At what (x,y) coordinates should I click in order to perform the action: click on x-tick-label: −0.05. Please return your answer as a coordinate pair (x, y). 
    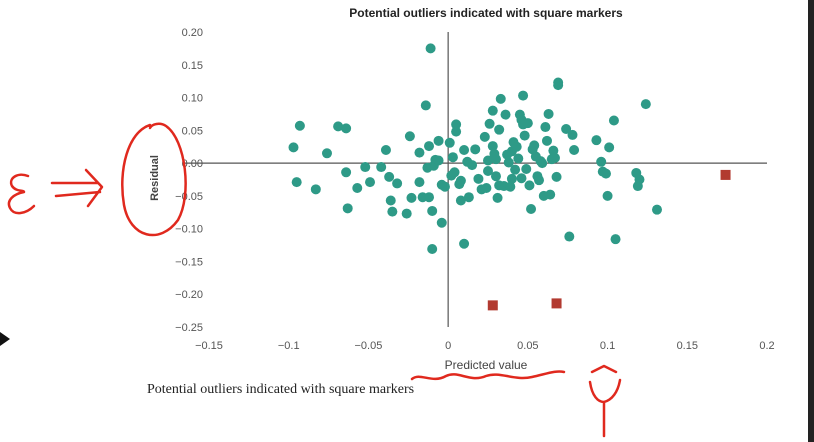
    Looking at the image, I should click on (369, 346).